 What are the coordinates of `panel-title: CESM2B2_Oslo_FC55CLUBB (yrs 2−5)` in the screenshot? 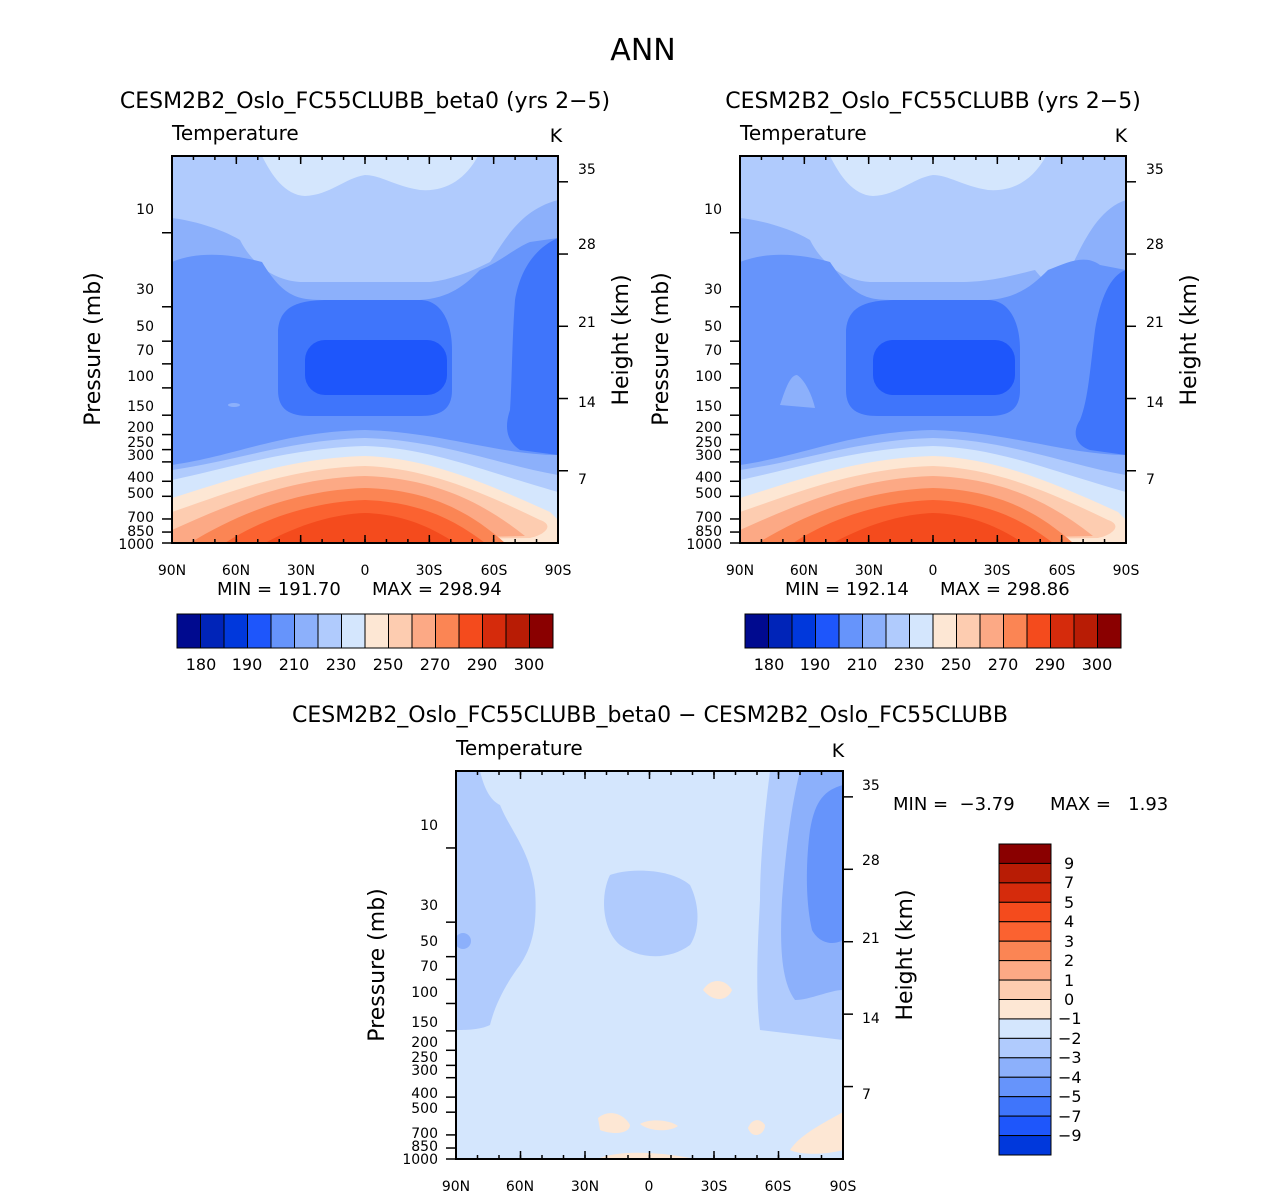 It's located at (933, 101).